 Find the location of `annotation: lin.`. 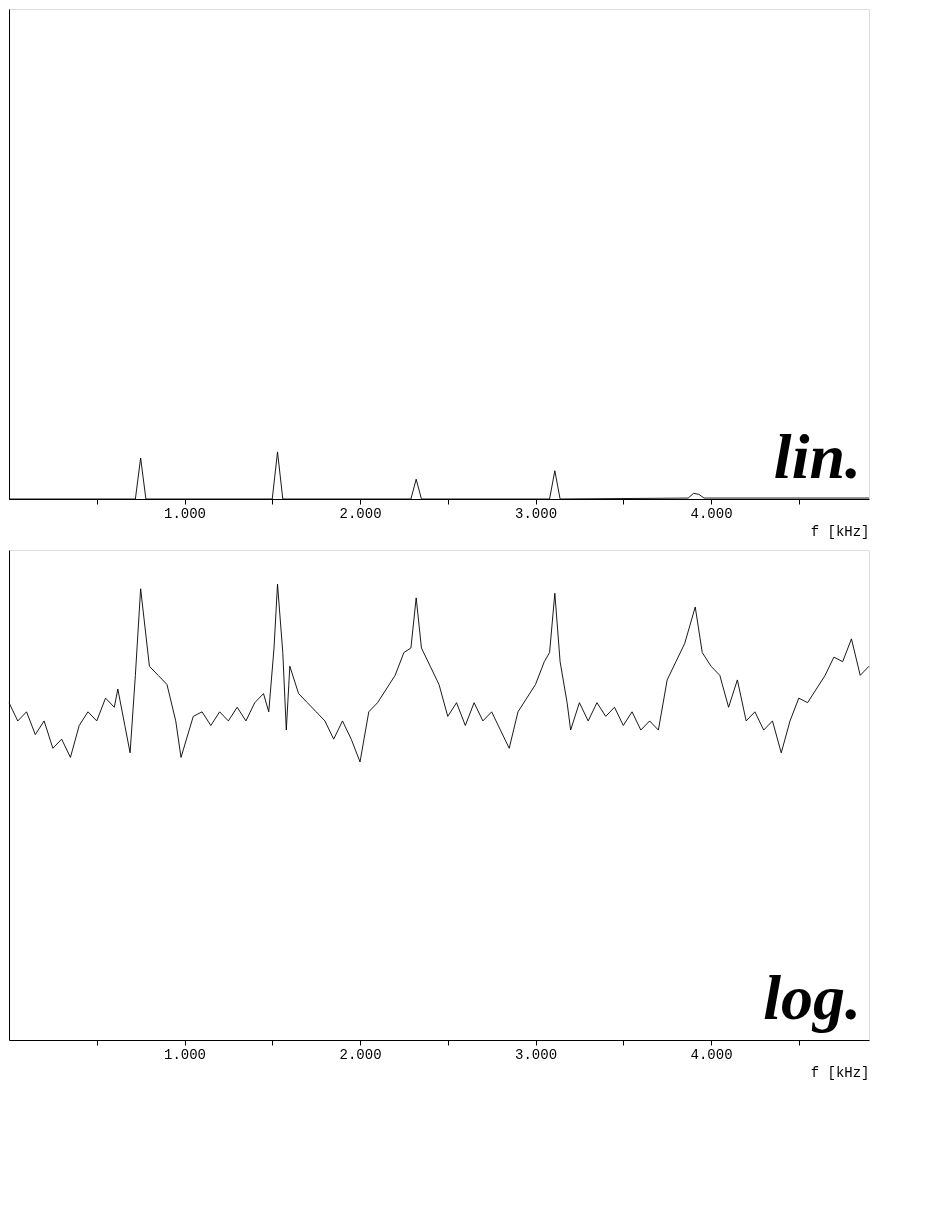

annotation: lin. is located at coordinates (817, 456).